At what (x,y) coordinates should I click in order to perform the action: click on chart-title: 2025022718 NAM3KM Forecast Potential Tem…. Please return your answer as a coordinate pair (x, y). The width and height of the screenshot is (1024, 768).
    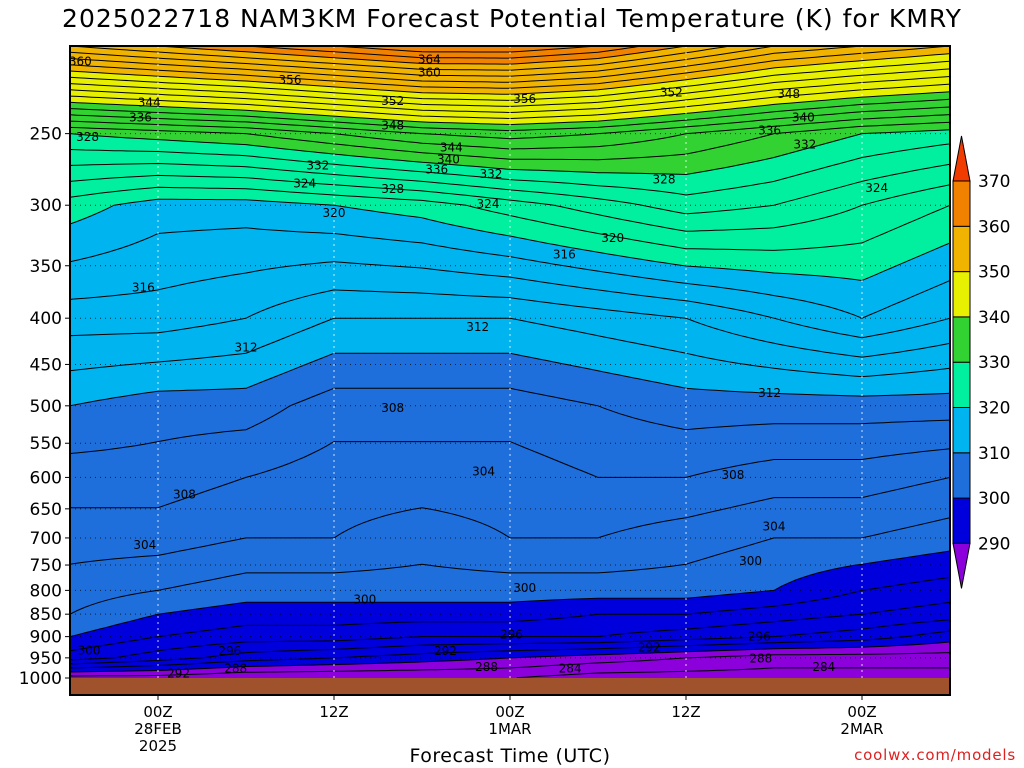
    Looking at the image, I should click on (512, 18).